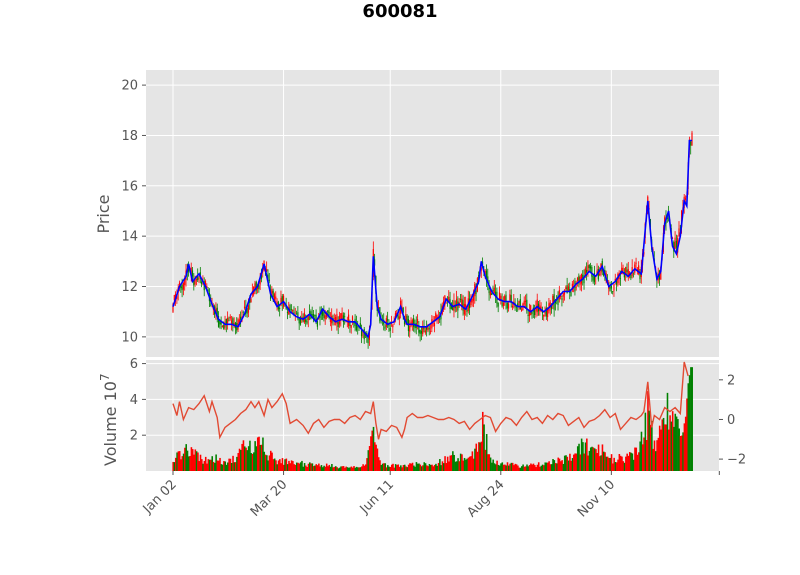  I want to click on volume-grid, so click(432, 415).